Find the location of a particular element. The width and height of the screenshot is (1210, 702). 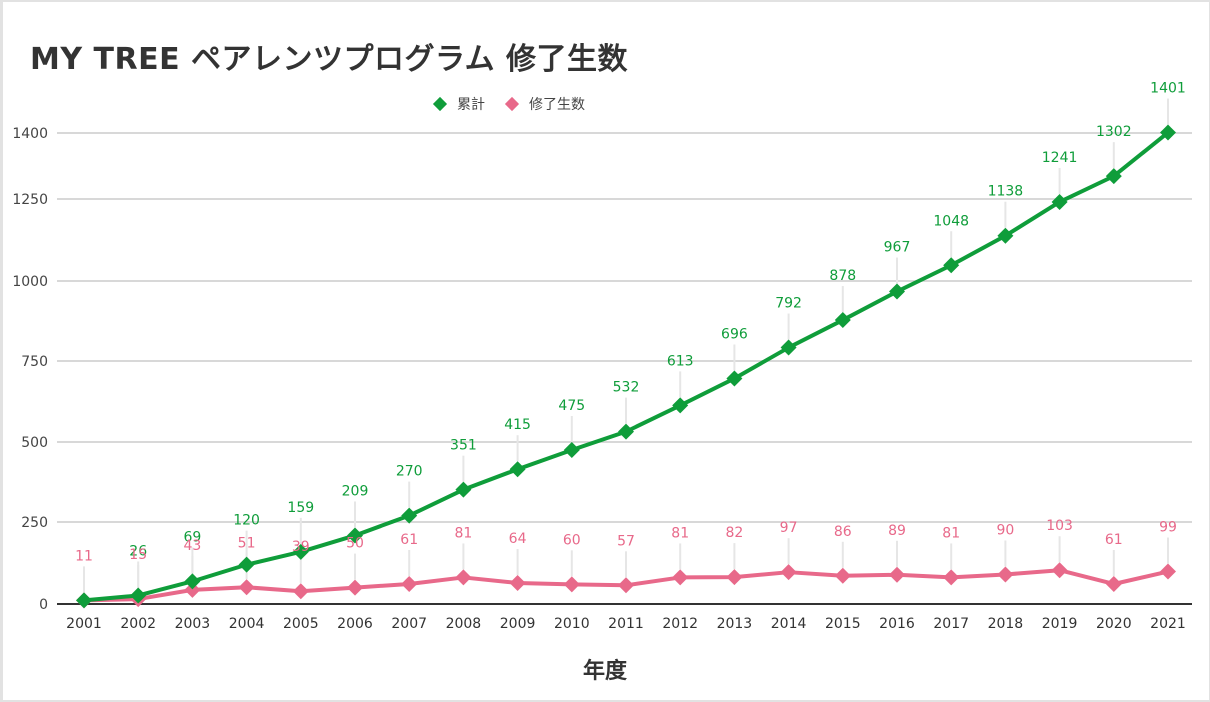

y-tick-label: 0 is located at coordinates (43, 605).